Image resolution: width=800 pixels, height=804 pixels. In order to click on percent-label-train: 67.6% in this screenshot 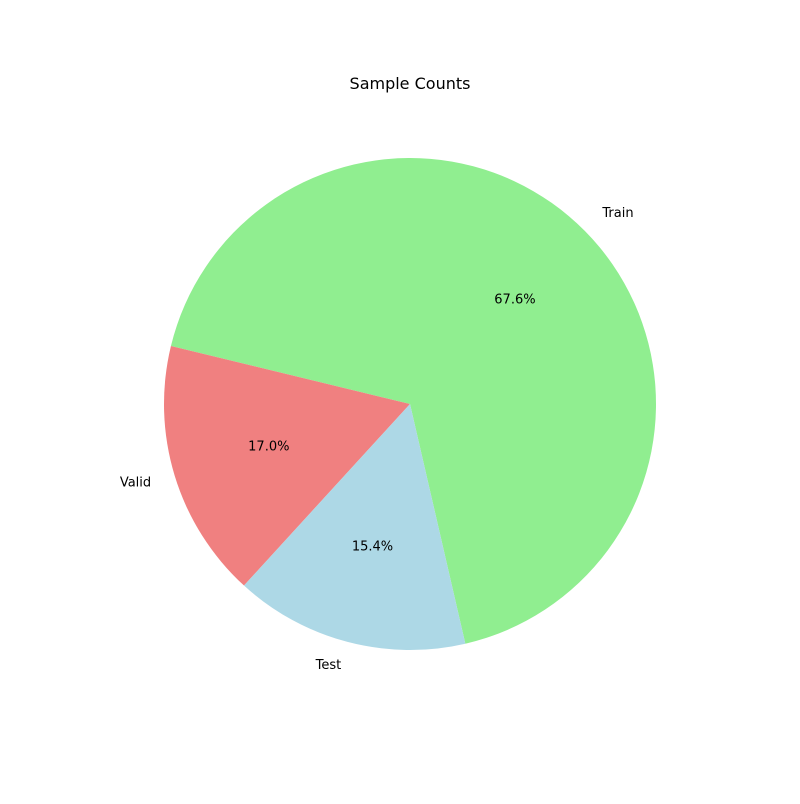, I will do `click(514, 300)`.